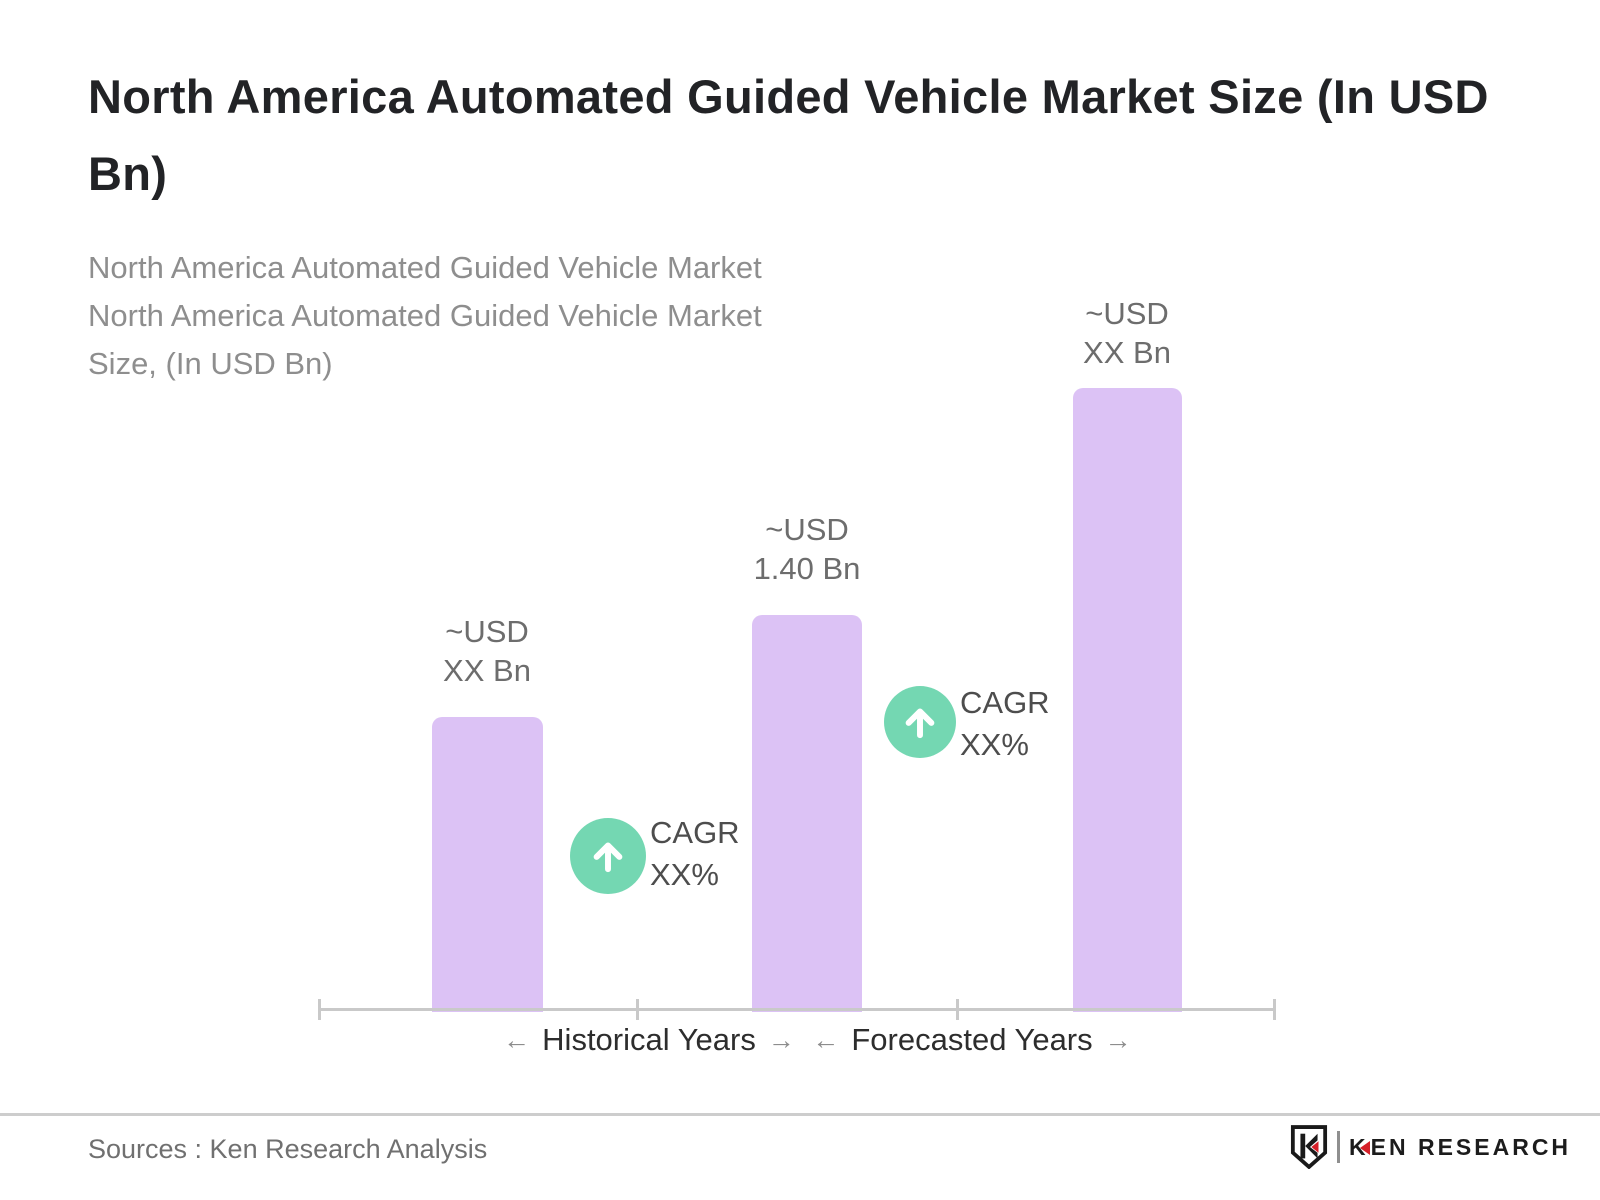  I want to click on bar-forecast, so click(1127, 700).